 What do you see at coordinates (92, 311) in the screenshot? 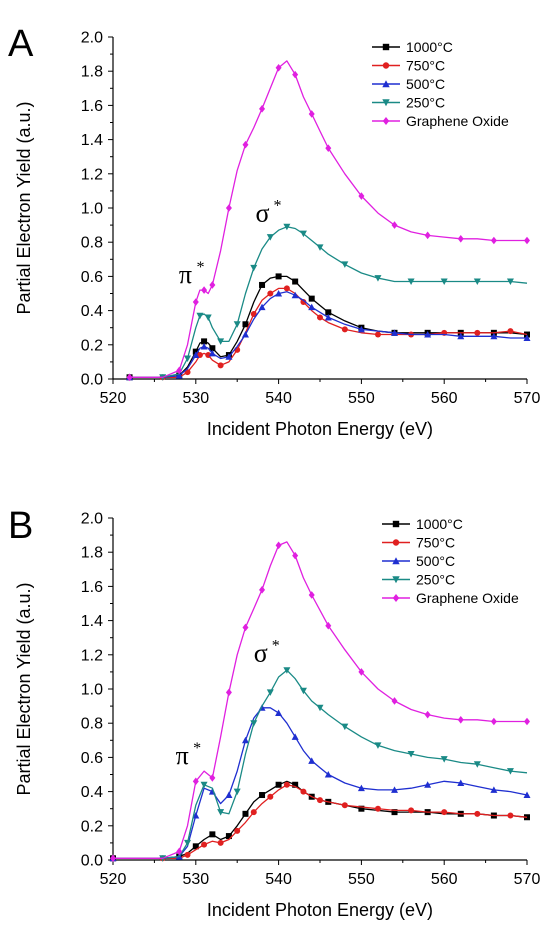
I see `y-tick-label: 0.4` at bounding box center [92, 311].